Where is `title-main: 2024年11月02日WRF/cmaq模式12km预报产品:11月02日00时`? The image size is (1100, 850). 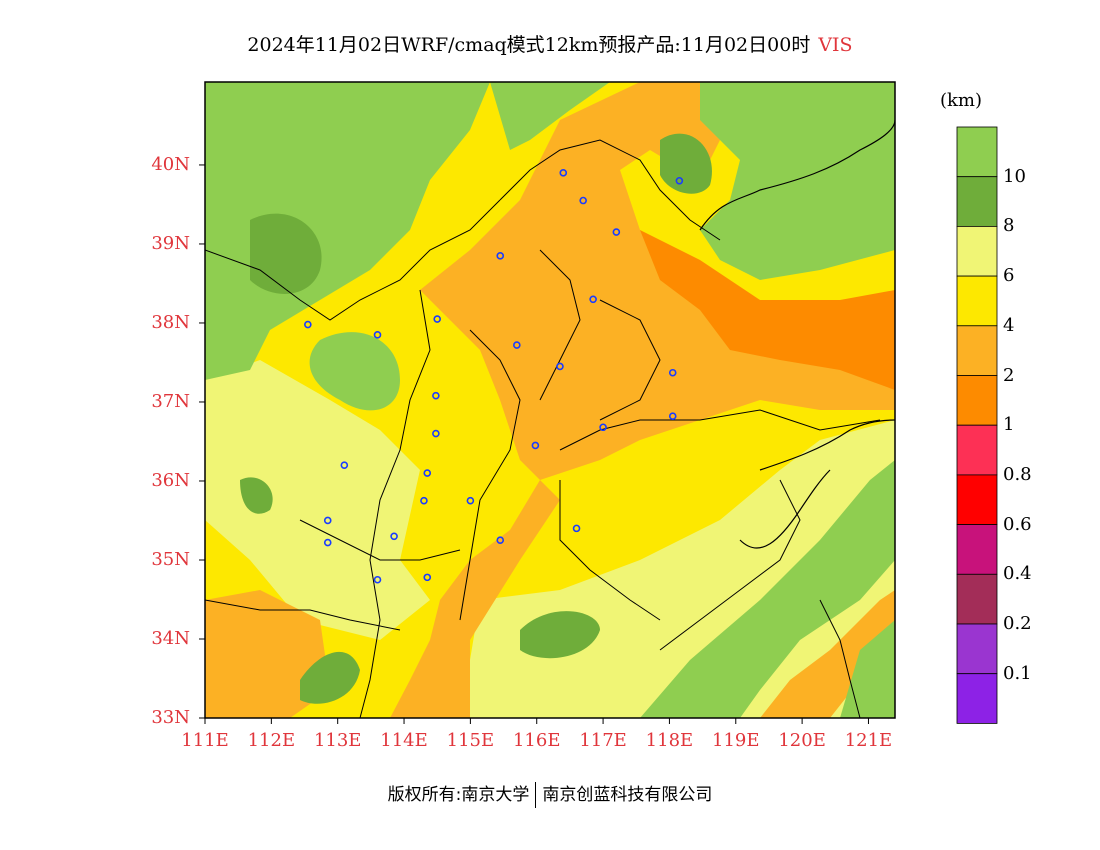 title-main: 2024年11月02日WRF/cmaq模式12km预报产品:11月02日00时 is located at coordinates (529, 45).